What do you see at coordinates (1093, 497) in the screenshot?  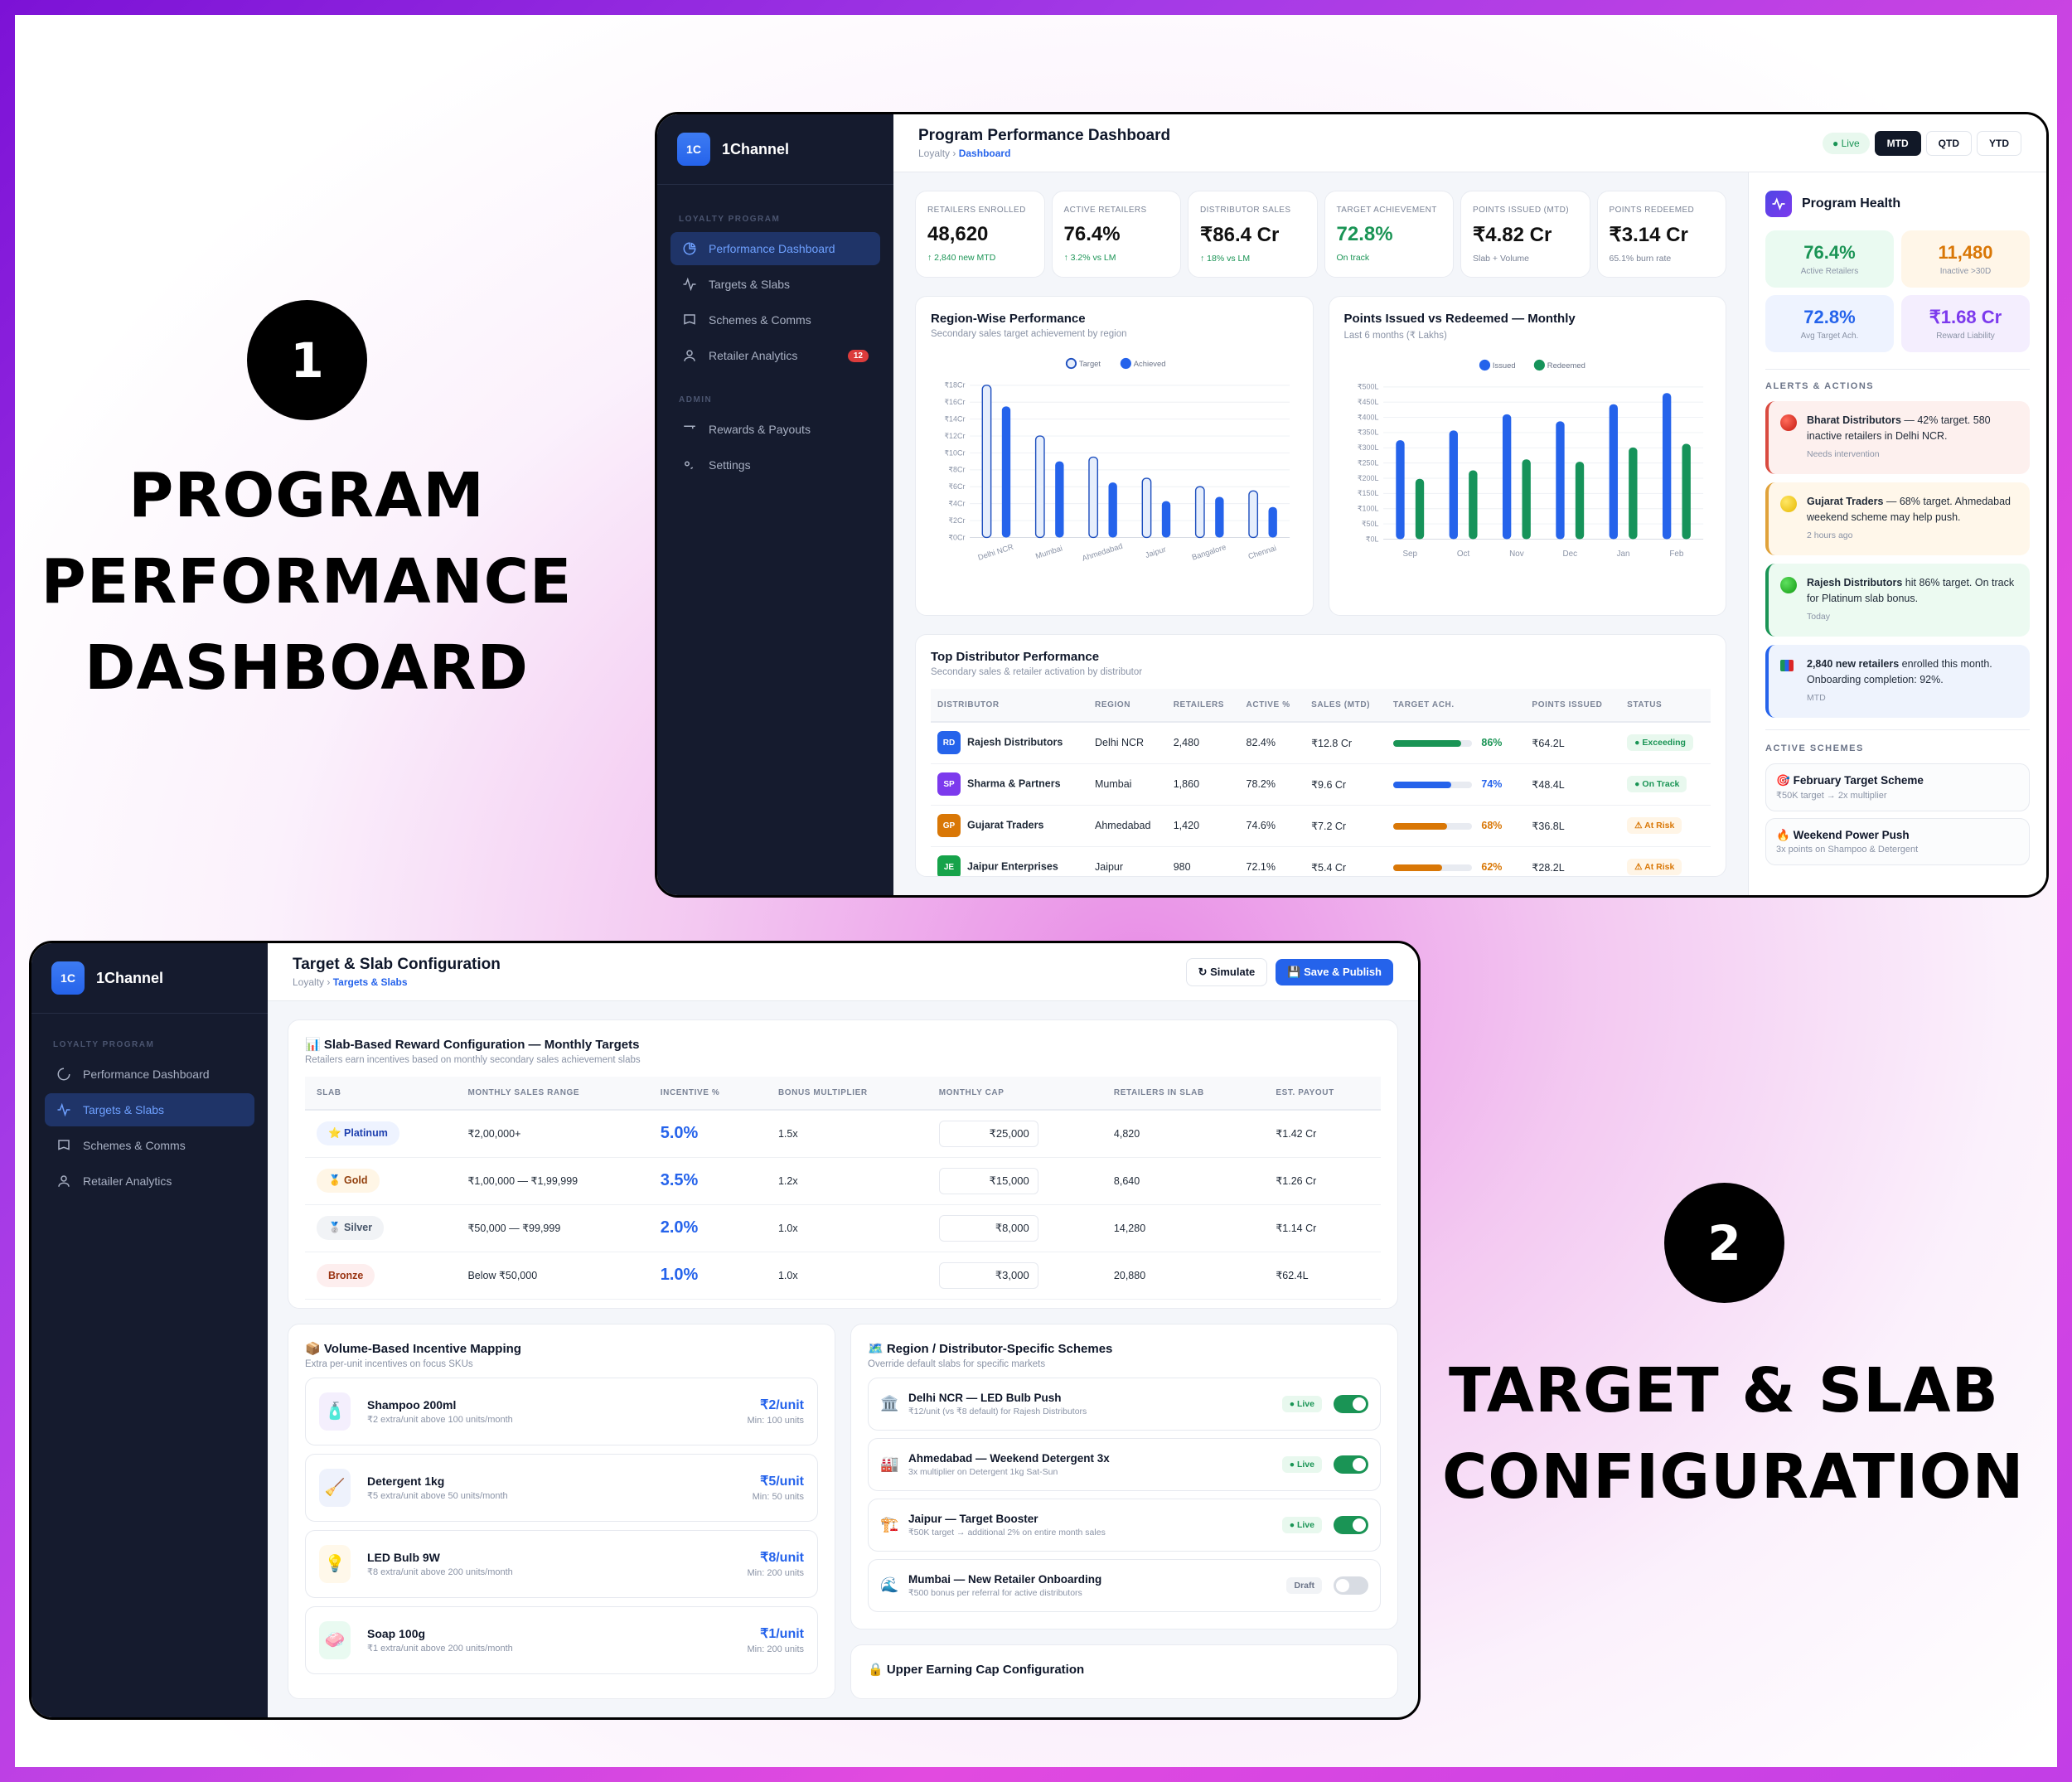 I see `bar: Target: 9.5` at bounding box center [1093, 497].